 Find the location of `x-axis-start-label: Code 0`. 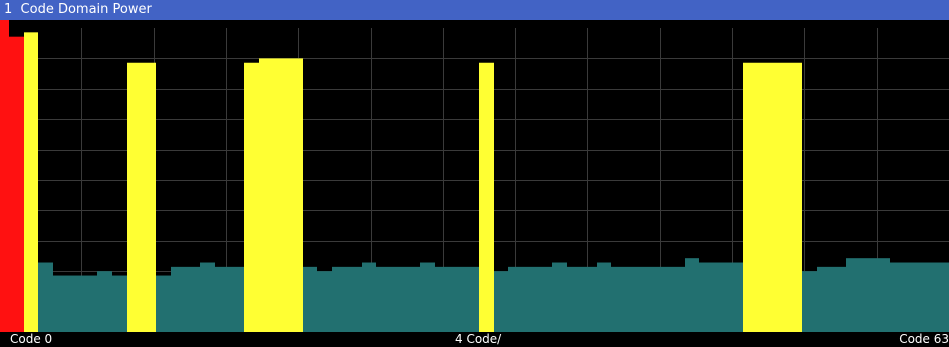

x-axis-start-label: Code 0 is located at coordinates (31, 339).